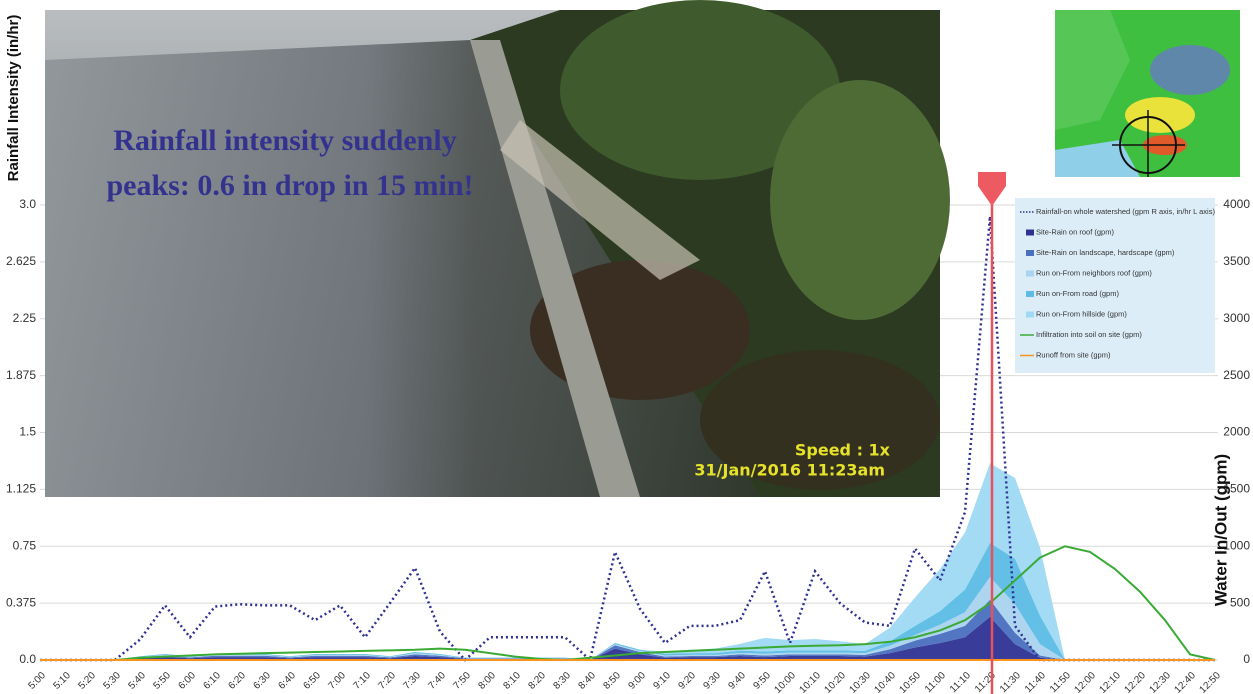 This screenshot has height=694, width=1253. I want to click on legend-label: Infiltration into soil on site (gpm), so click(1089, 334).